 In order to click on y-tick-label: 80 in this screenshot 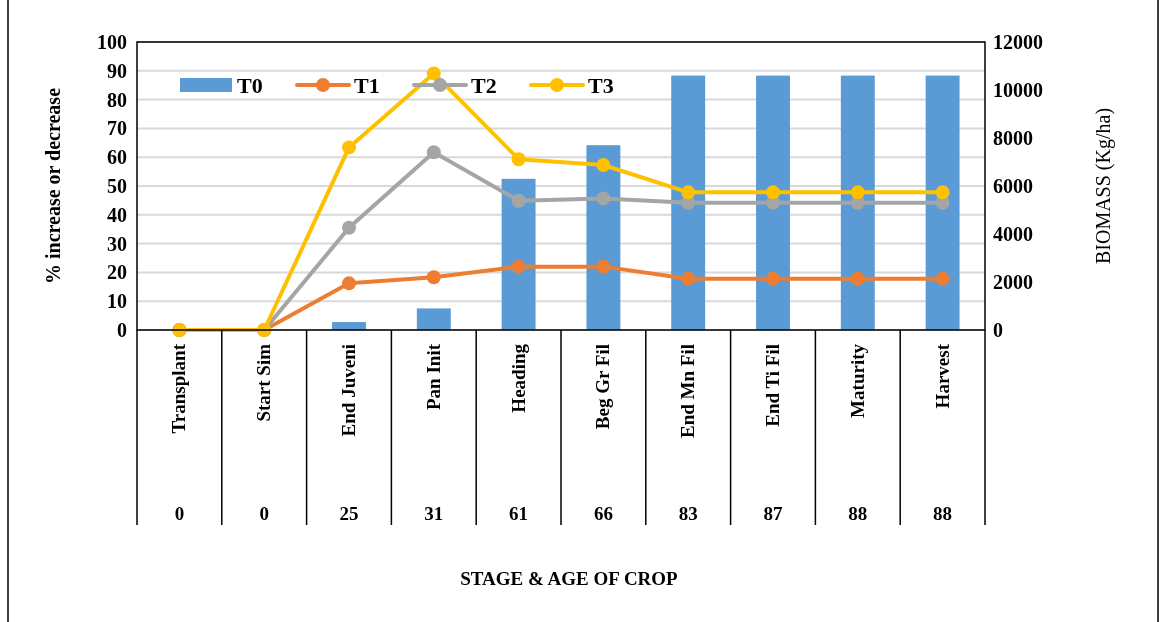, I will do `click(117, 99)`.